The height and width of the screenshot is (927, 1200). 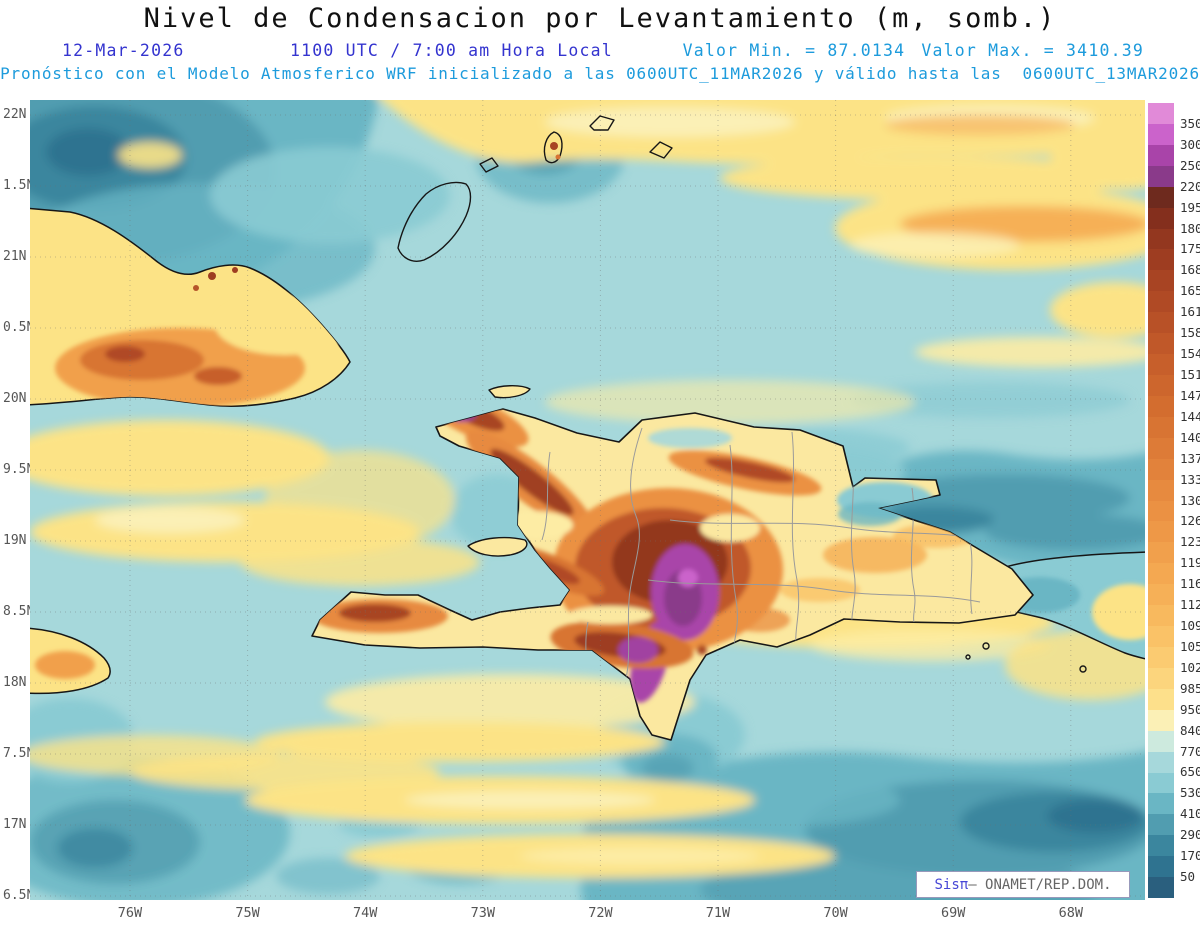 What do you see at coordinates (1190, 123) in the screenshot?
I see `colorbar-tick-label: 3500` at bounding box center [1190, 123].